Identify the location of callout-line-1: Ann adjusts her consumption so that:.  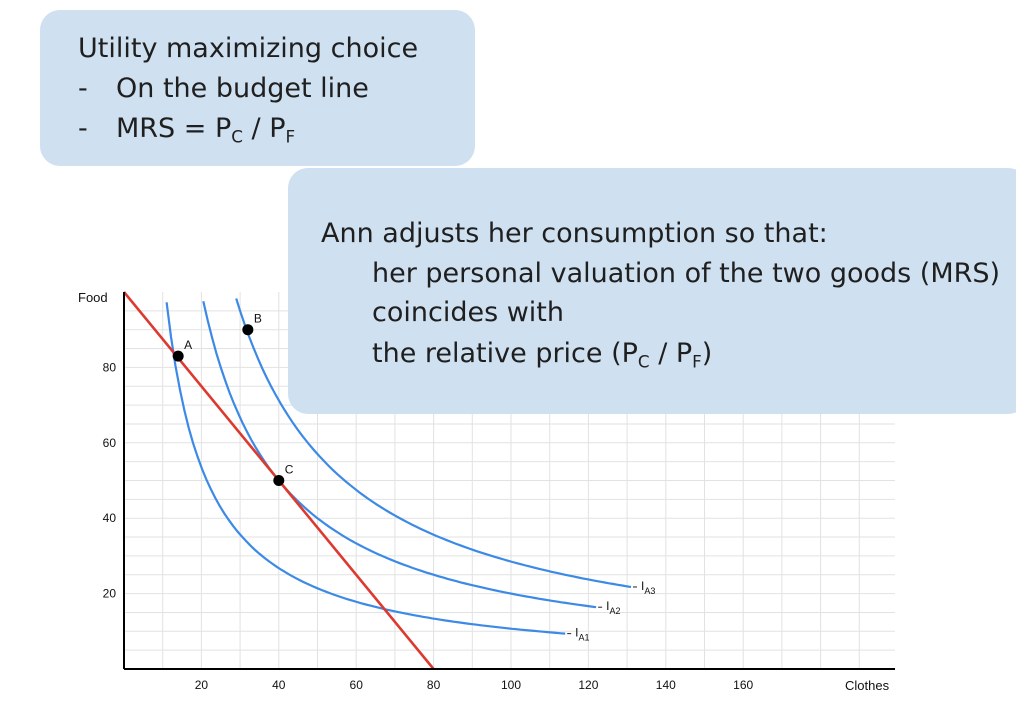
(574, 233).